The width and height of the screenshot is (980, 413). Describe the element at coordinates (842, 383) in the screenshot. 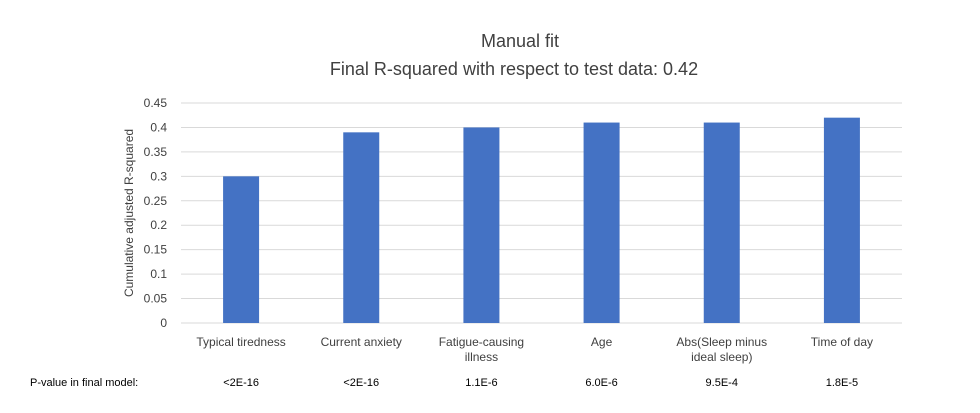

I see `p-value: 1.8E-5` at that location.